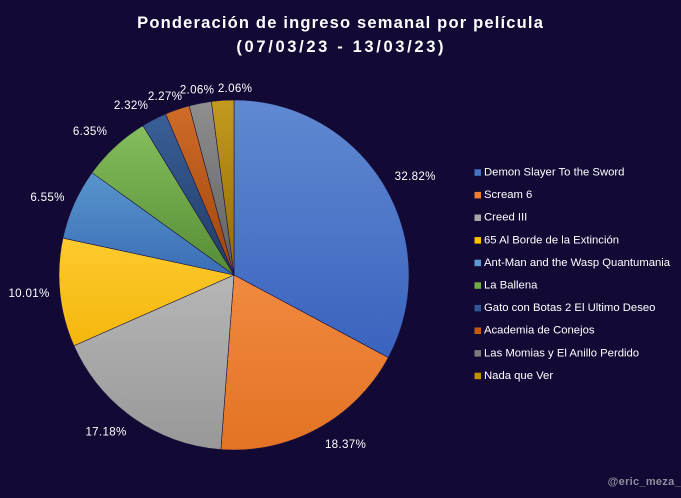  Describe the element at coordinates (539, 331) in the screenshot. I see `svg-text: Academia de Conejos` at that location.